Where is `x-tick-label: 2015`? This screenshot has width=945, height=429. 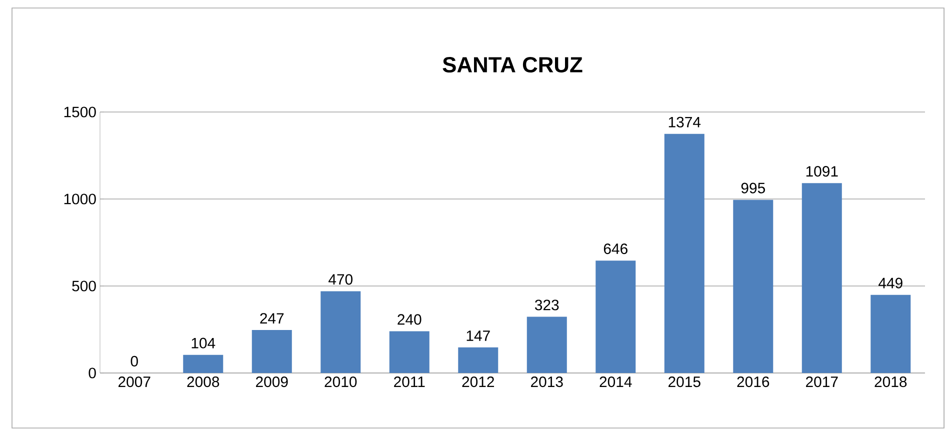 x-tick-label: 2015 is located at coordinates (684, 382).